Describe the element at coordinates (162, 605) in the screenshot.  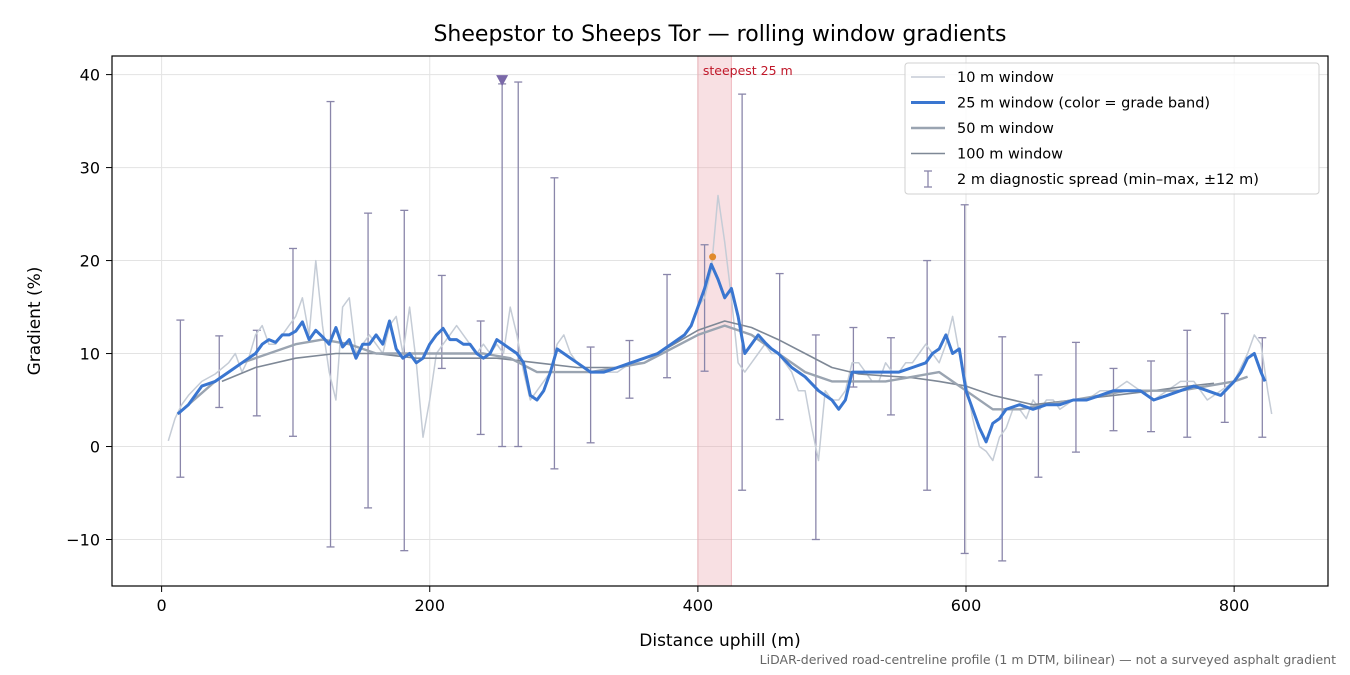
I see `x-tick-label: 0` at that location.